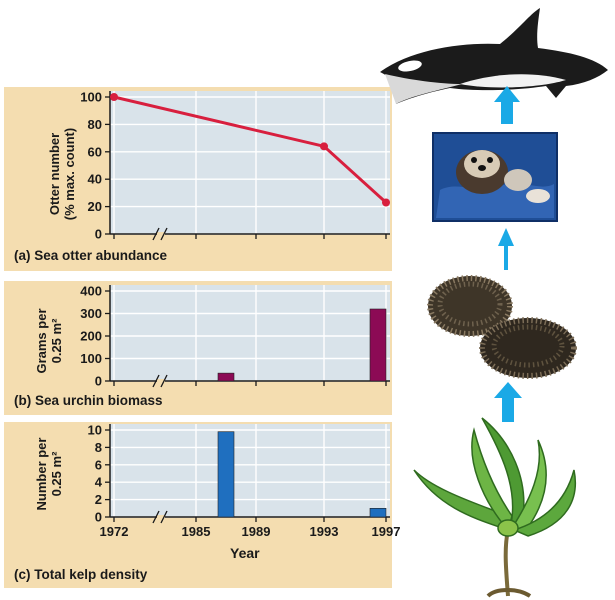 The width and height of the screenshot is (615, 600). Describe the element at coordinates (324, 531) in the screenshot. I see `x-tick-label: 1993` at that location.